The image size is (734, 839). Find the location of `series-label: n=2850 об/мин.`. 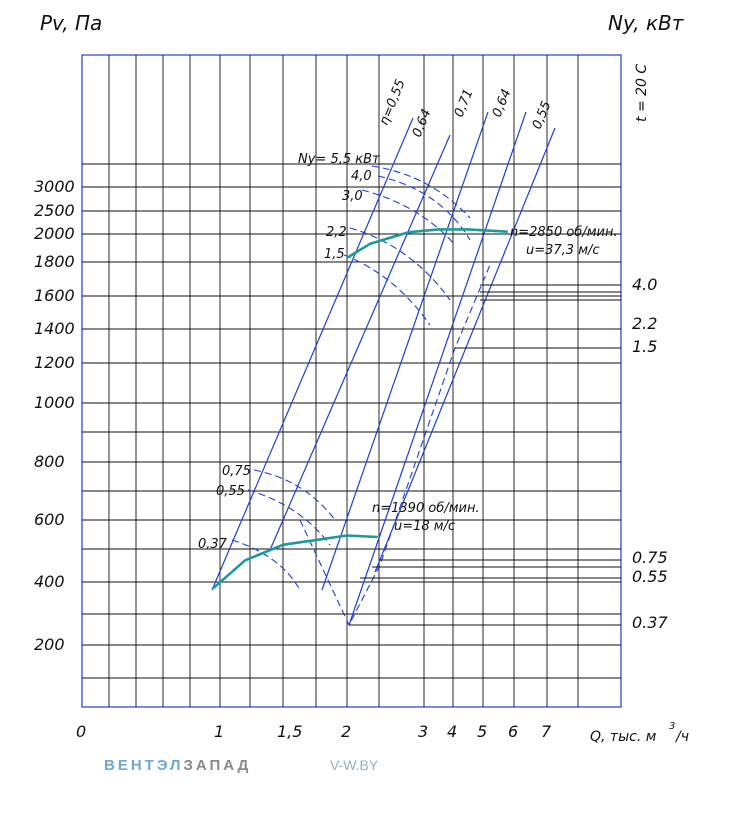

series-label: n=2850 об/мин. is located at coordinates (564, 232).